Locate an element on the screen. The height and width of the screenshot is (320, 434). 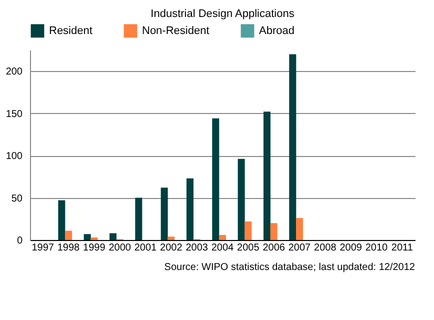
x-tick-label: 2005 is located at coordinates (248, 248).